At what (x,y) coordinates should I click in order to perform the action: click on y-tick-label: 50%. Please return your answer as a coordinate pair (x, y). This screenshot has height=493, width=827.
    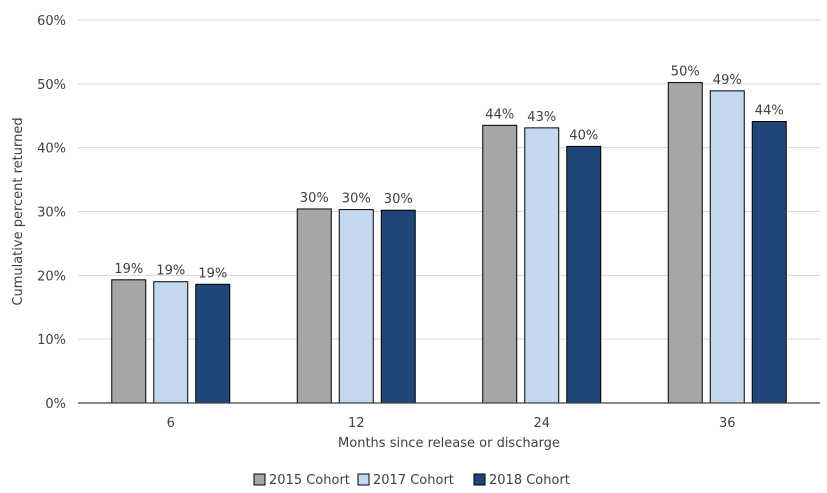
    Looking at the image, I should click on (51, 85).